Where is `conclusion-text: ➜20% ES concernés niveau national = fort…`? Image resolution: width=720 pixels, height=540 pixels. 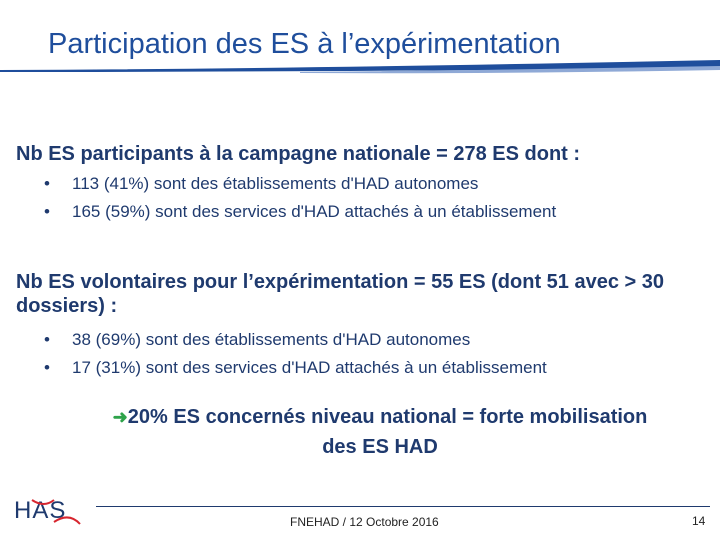 conclusion-text: ➜20% ES concernés niveau national = fort… is located at coordinates (380, 432).